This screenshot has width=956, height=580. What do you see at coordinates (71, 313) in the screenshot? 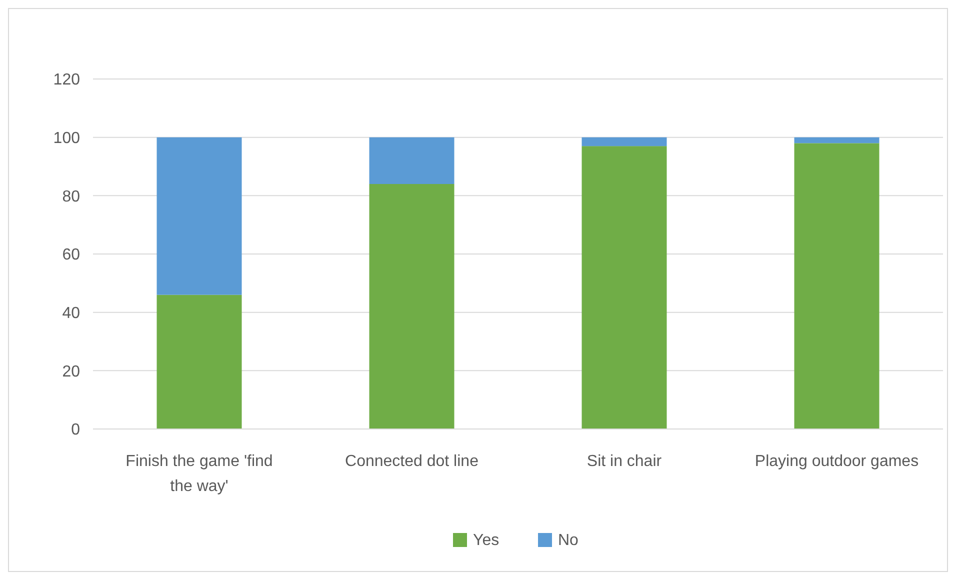
I see `y-tick-label: 40` at bounding box center [71, 313].